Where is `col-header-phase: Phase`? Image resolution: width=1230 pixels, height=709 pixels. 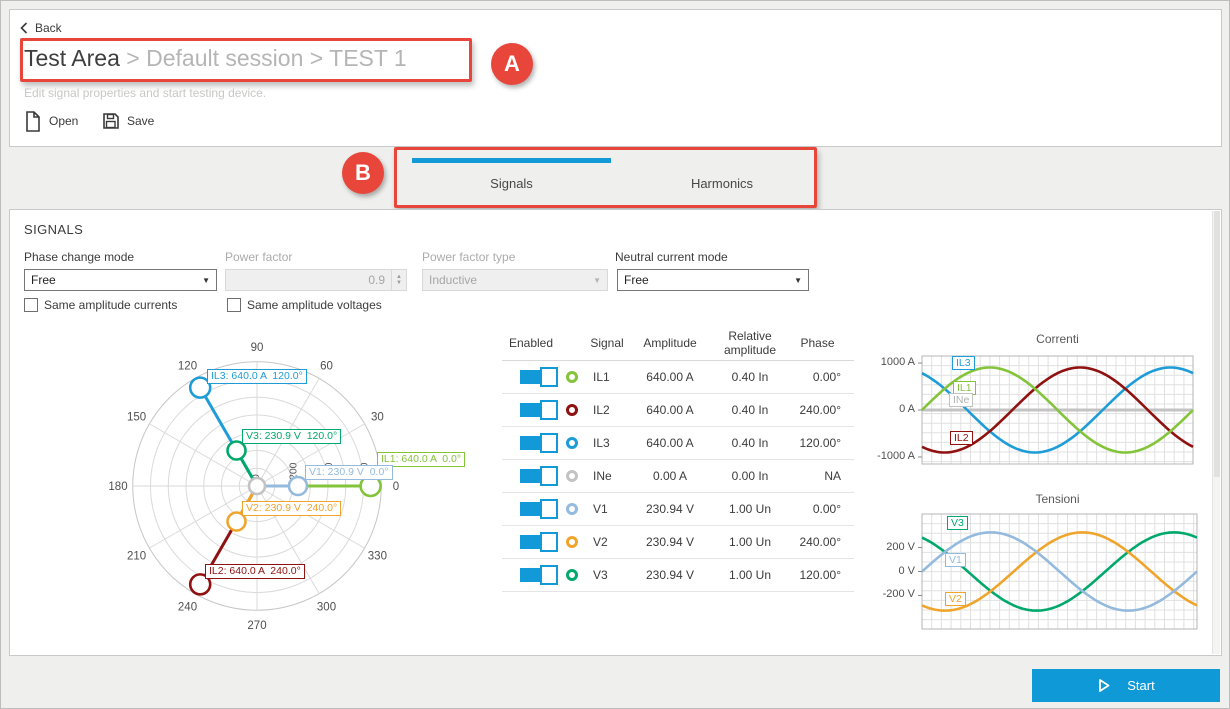 col-header-phase: Phase is located at coordinates (817, 342).